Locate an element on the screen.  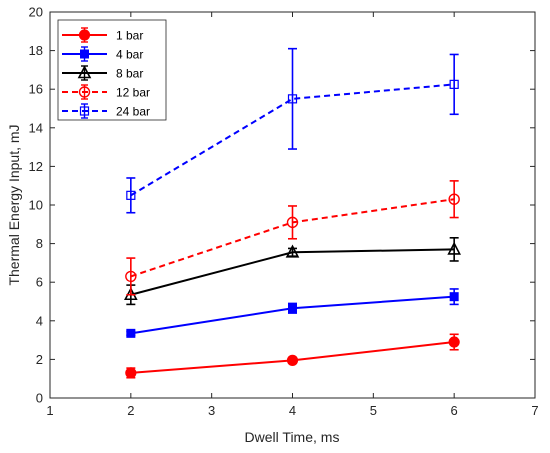
y-tick-label: 2 is located at coordinates (39, 359).